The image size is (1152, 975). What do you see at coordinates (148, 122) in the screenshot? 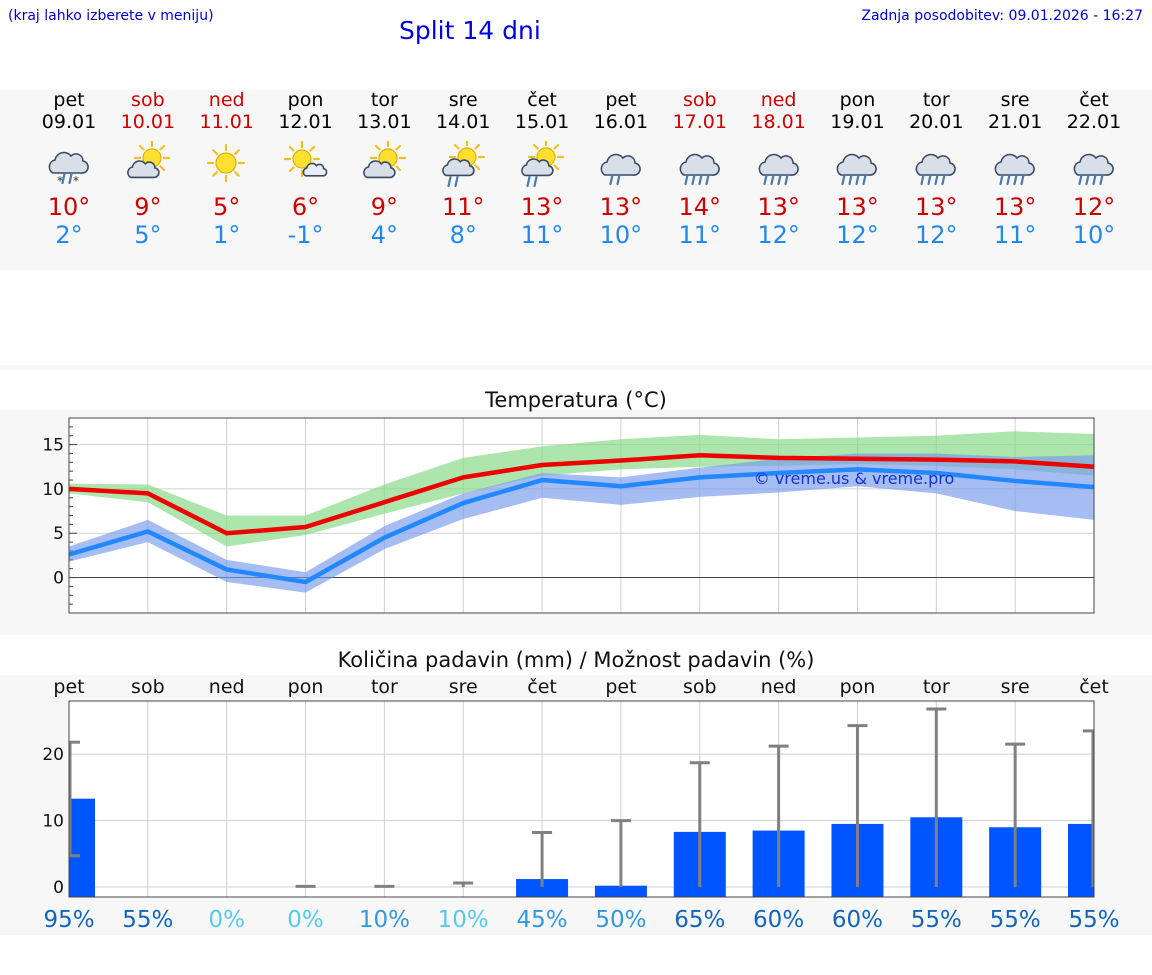
I see `day-date: 10.01` at bounding box center [148, 122].